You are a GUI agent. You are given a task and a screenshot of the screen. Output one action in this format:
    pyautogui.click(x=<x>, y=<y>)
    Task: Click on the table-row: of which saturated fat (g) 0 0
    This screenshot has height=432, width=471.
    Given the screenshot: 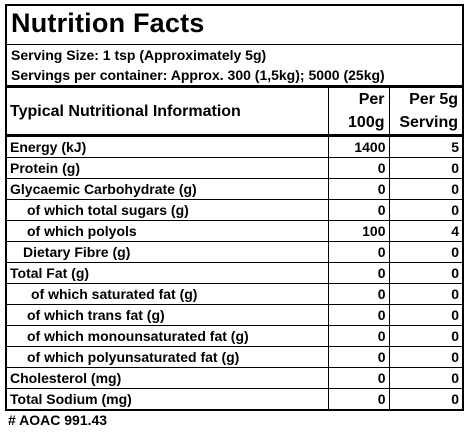 What is the action you would take?
    pyautogui.click(x=234, y=294)
    